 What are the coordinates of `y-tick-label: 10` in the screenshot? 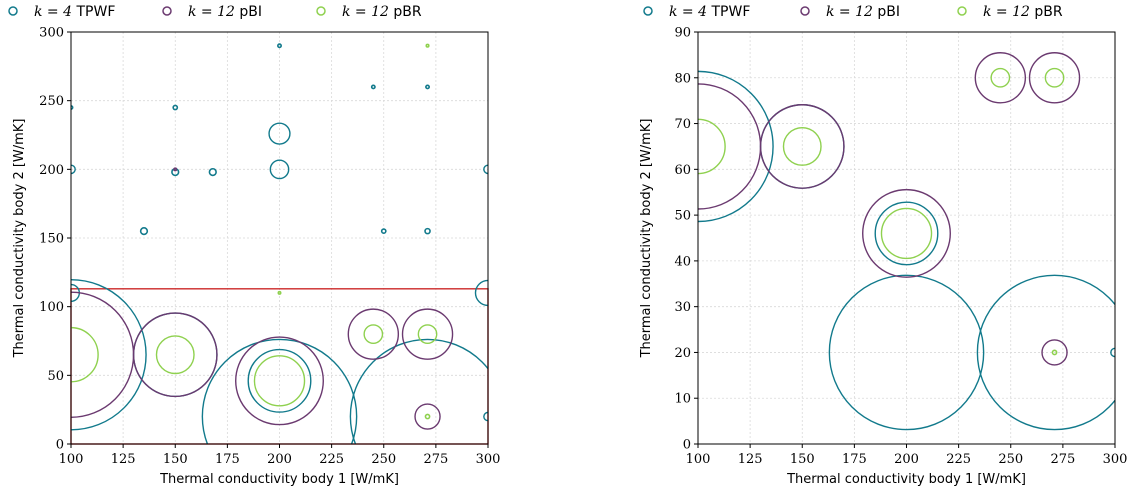 It's located at (682, 399).